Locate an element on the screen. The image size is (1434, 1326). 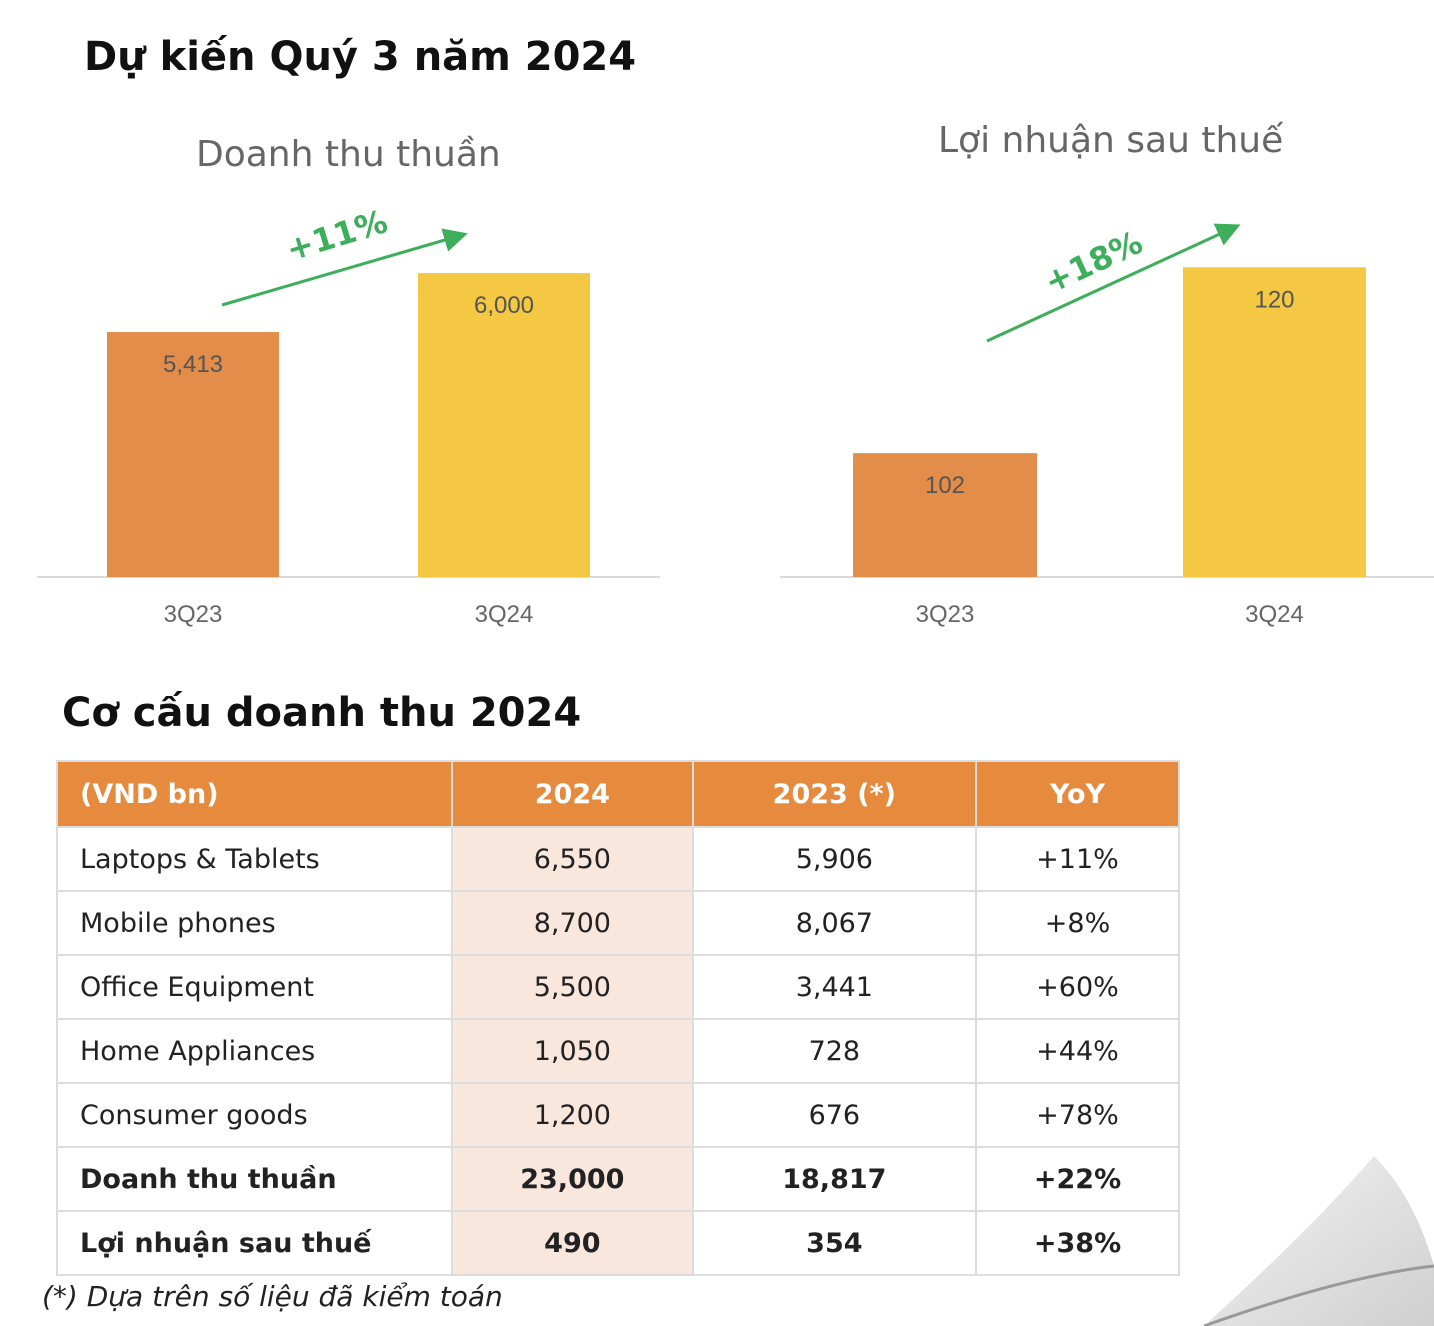
data-label: 102 is located at coordinates (945, 485).